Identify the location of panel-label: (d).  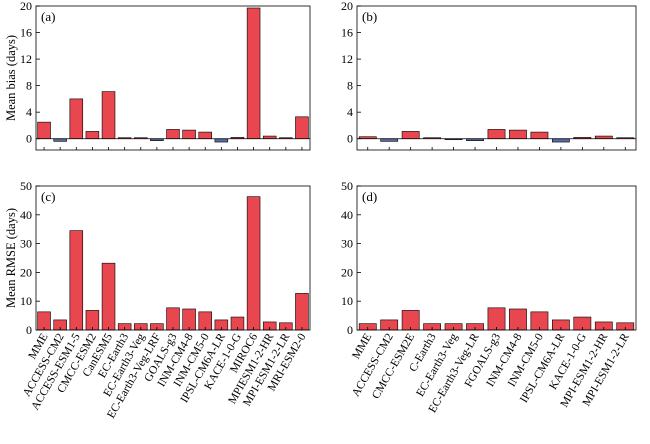
(369, 196).